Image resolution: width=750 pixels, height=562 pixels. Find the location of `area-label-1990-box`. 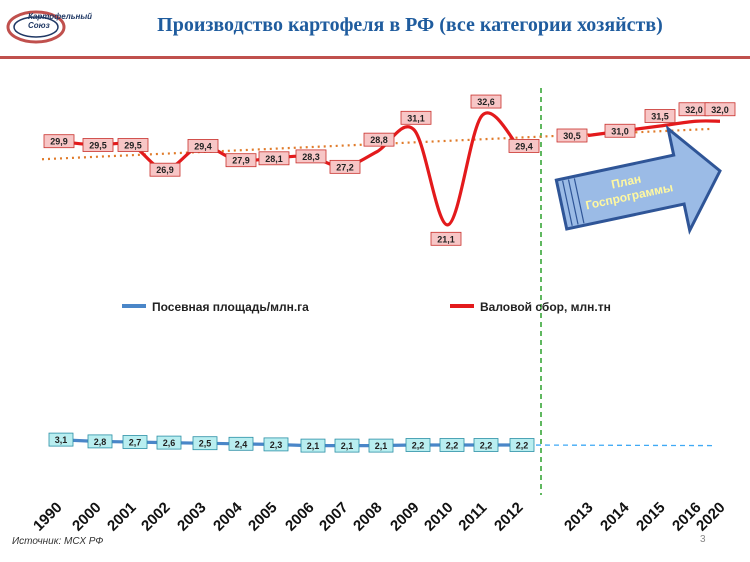

area-label-1990-box is located at coordinates (61, 439).